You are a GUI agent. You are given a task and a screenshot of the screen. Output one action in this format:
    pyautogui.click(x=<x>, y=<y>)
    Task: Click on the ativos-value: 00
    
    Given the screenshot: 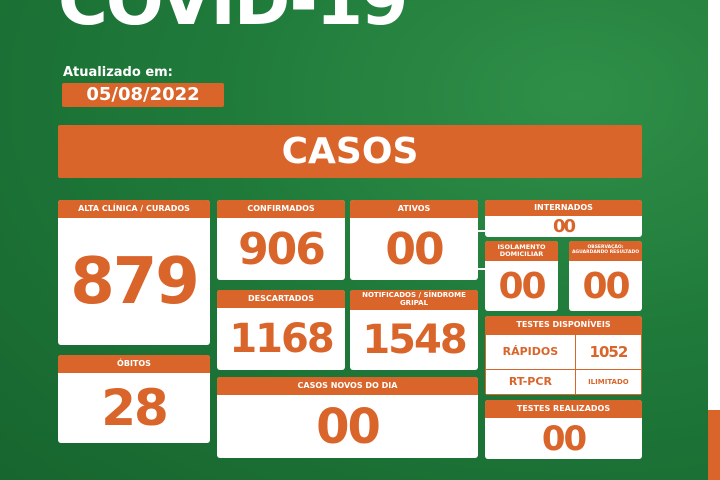 What is the action you would take?
    pyautogui.click(x=414, y=249)
    